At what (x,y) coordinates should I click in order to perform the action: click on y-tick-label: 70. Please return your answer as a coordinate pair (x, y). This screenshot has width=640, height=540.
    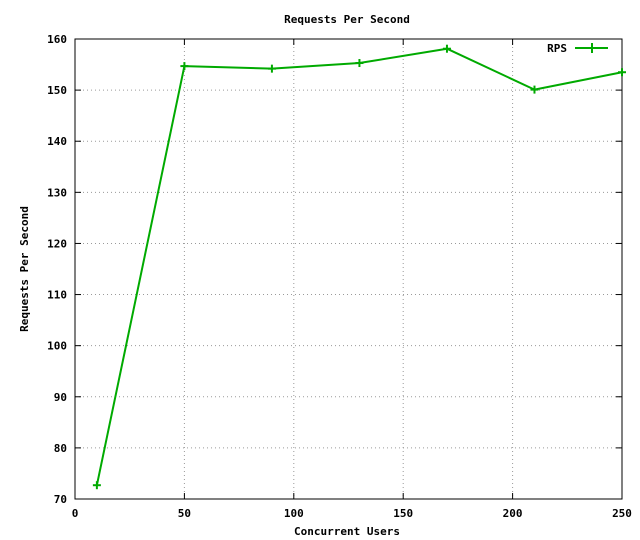
    Looking at the image, I should click on (60, 499).